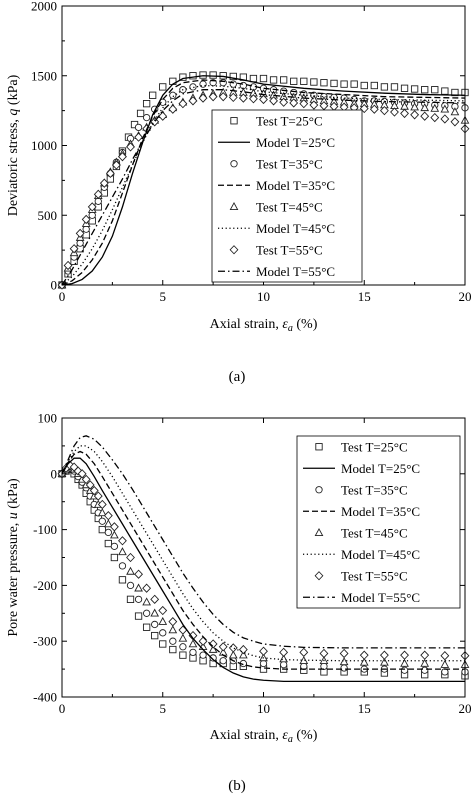 The height and width of the screenshot is (795, 474). Describe the element at coordinates (48, 215) in the screenshot. I see `y-tick-label: 500` at that location.